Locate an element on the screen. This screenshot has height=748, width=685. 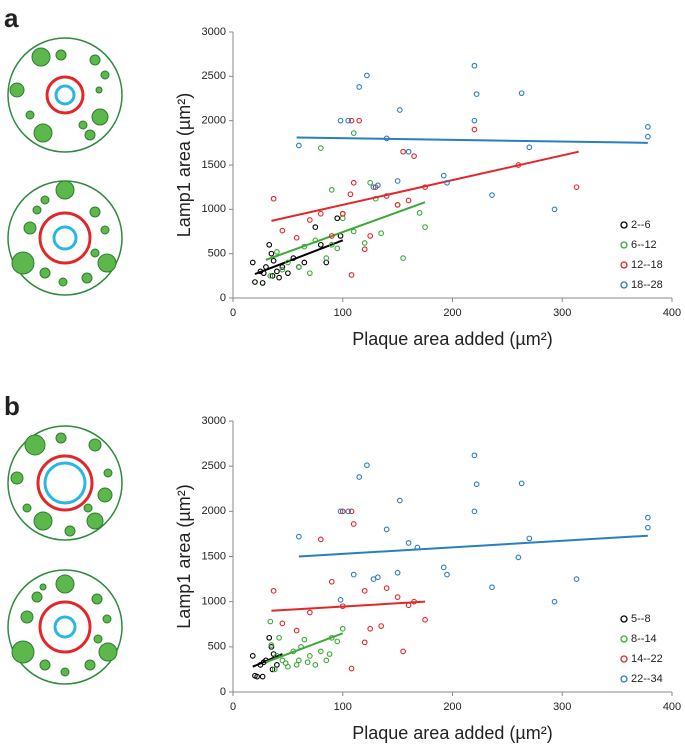
y-tick-label: 2500 is located at coordinates (214, 466).